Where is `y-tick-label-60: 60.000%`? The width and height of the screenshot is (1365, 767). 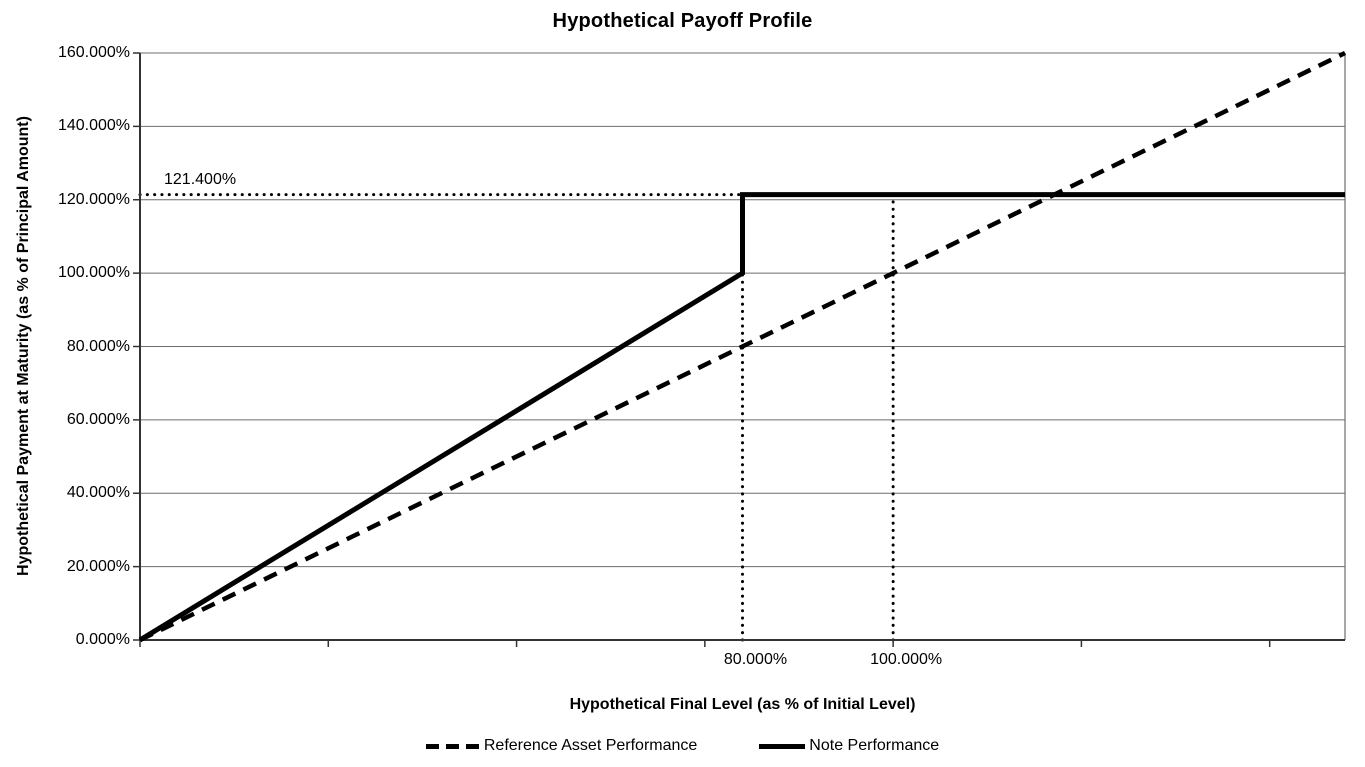
y-tick-label-60: 60.000% is located at coordinates (98, 419).